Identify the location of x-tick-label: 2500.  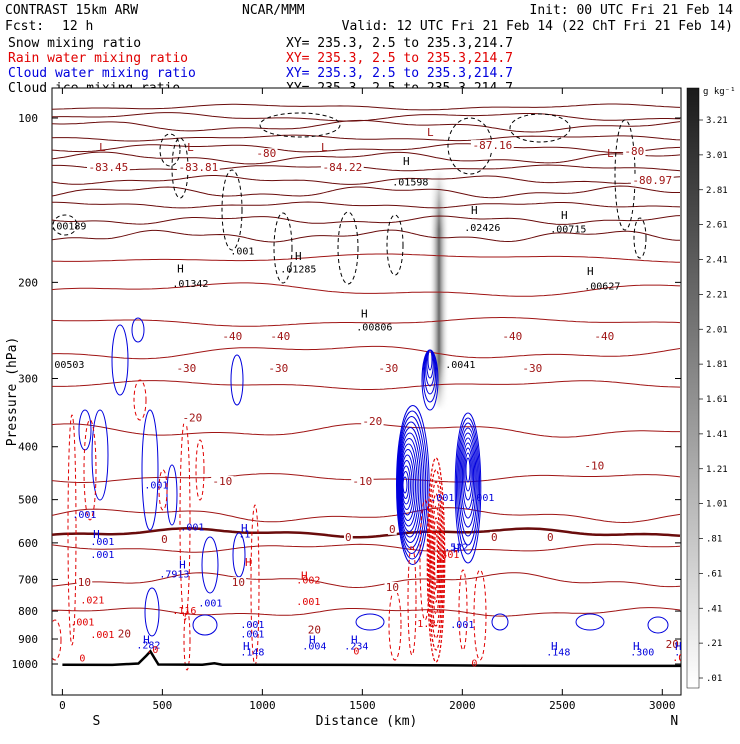
(562, 705).